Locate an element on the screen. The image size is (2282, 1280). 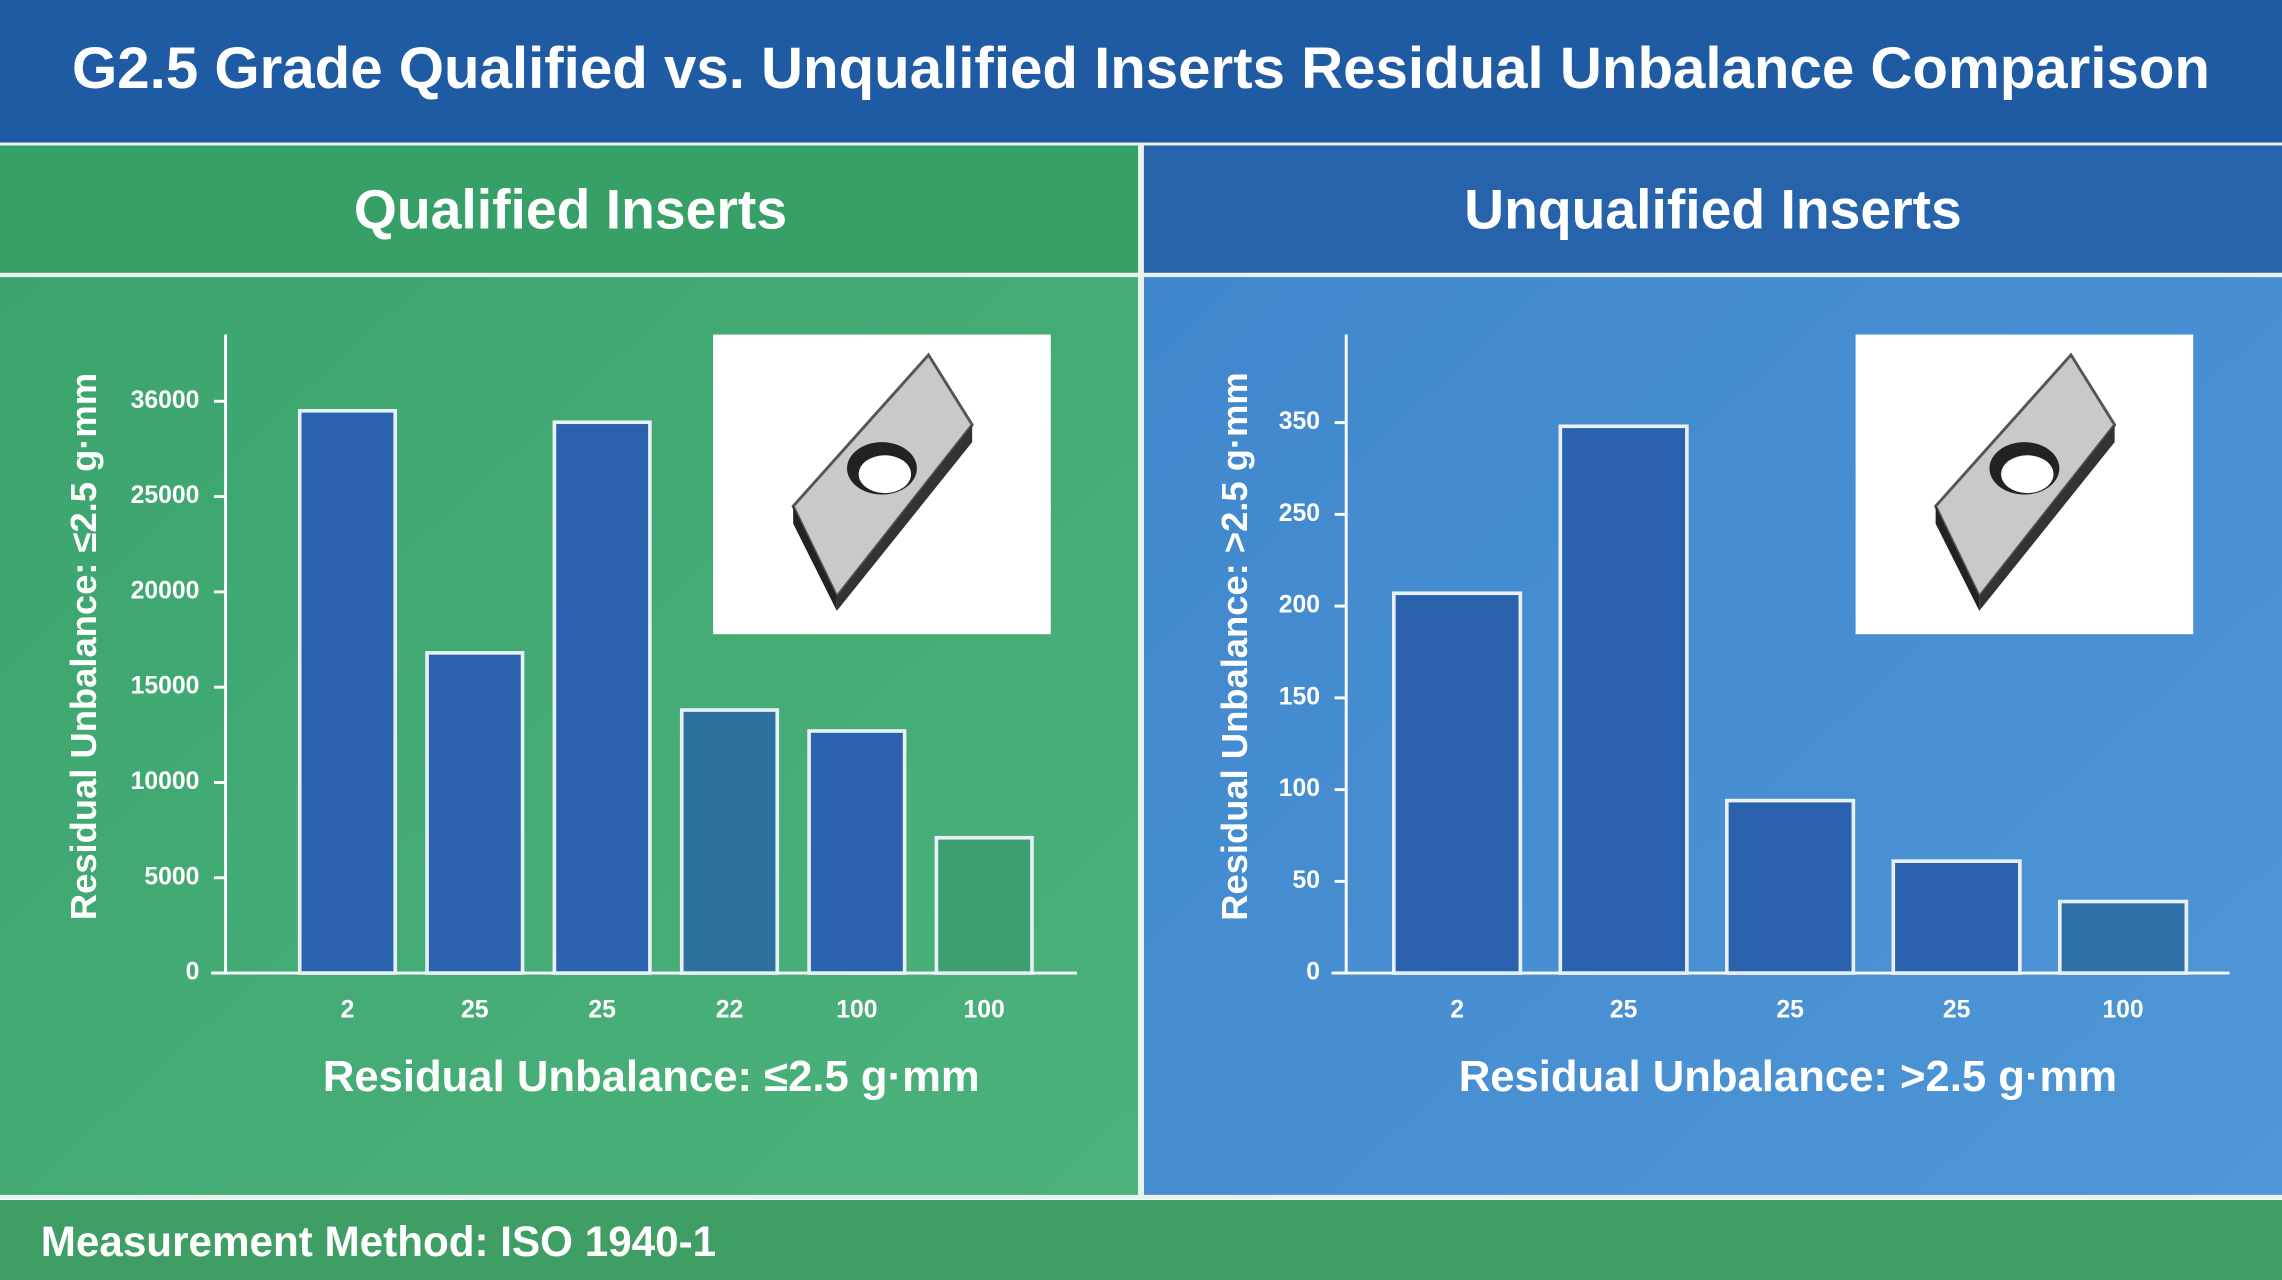
x-axis-title: Residual Unbalance: ≤2.5 g·mm is located at coordinates (651, 1076).